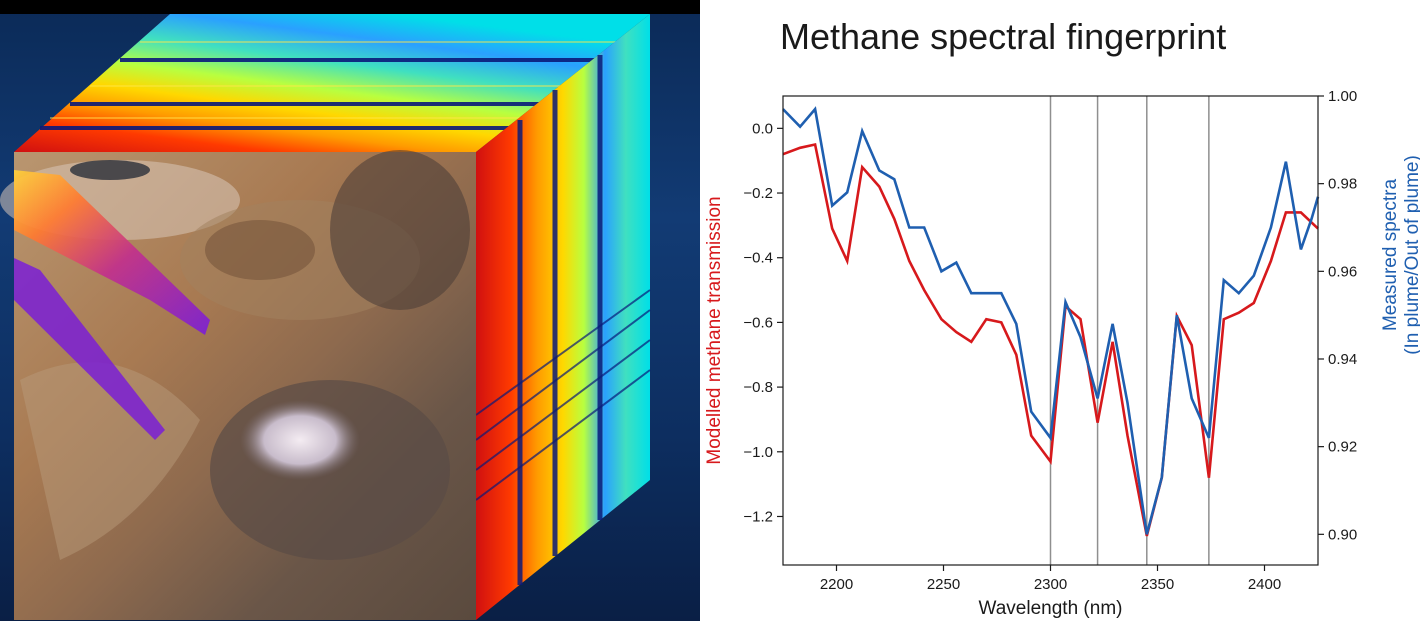  I want to click on y-tick-label-right: 0.90, so click(1342, 534).